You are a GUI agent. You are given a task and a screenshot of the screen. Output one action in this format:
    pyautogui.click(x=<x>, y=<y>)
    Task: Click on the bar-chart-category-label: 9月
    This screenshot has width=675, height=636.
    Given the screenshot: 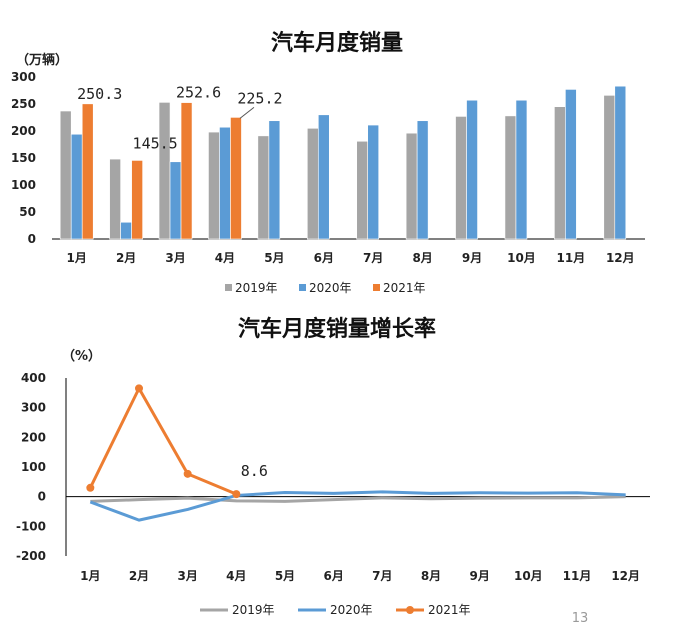 What is the action you would take?
    pyautogui.click(x=472, y=258)
    